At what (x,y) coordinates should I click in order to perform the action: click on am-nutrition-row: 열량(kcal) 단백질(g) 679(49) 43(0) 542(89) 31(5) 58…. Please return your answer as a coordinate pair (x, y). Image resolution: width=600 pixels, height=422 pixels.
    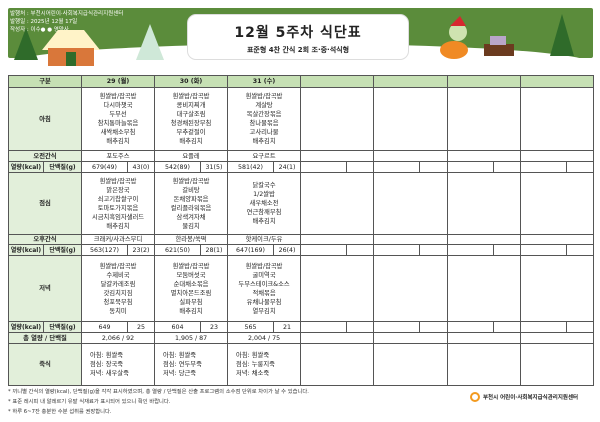
    Looking at the image, I should click on (301, 167).